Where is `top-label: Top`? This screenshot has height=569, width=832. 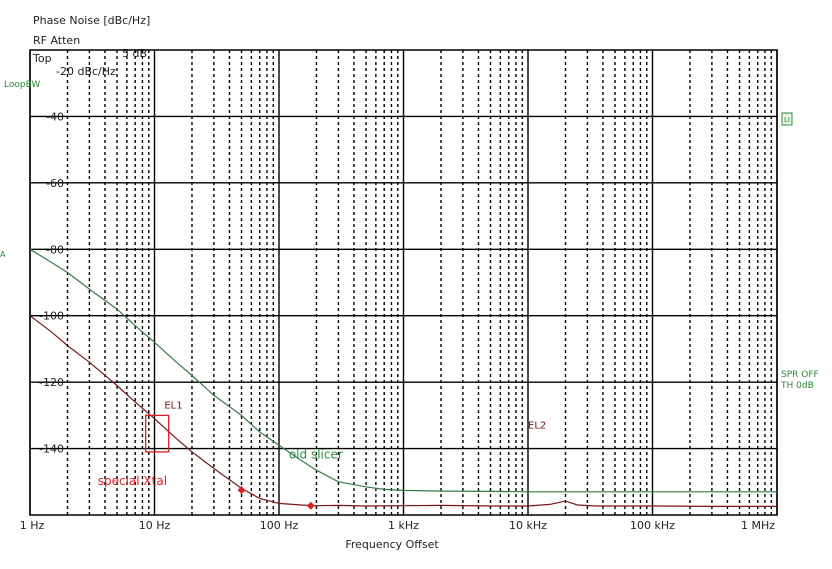 top-label: Top is located at coordinates (42, 58).